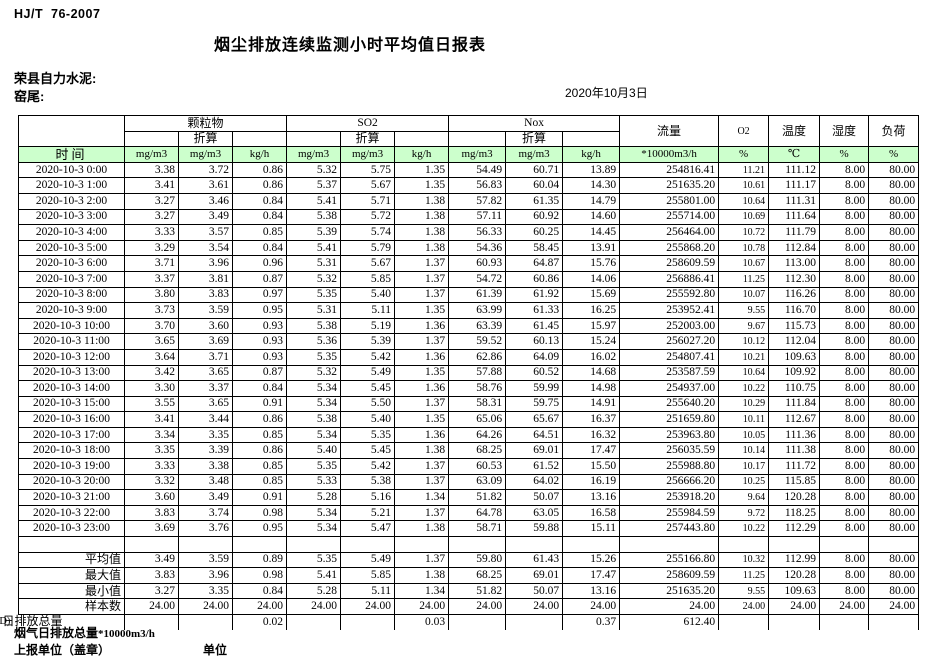  What do you see at coordinates (591, 388) in the screenshot?
I see `data-cell-9: 14.98` at bounding box center [591, 388].